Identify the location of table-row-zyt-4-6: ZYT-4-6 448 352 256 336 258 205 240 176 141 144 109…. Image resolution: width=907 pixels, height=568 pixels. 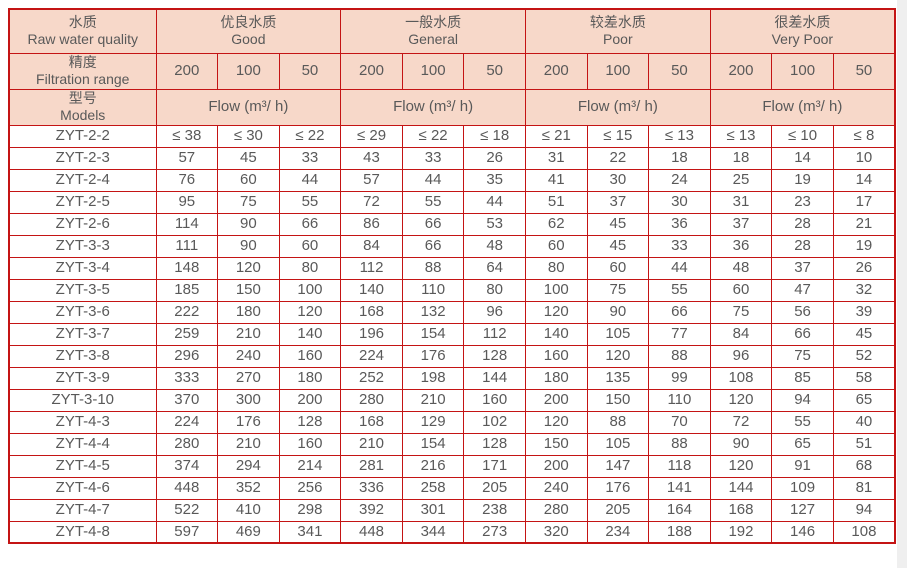
(452, 488).